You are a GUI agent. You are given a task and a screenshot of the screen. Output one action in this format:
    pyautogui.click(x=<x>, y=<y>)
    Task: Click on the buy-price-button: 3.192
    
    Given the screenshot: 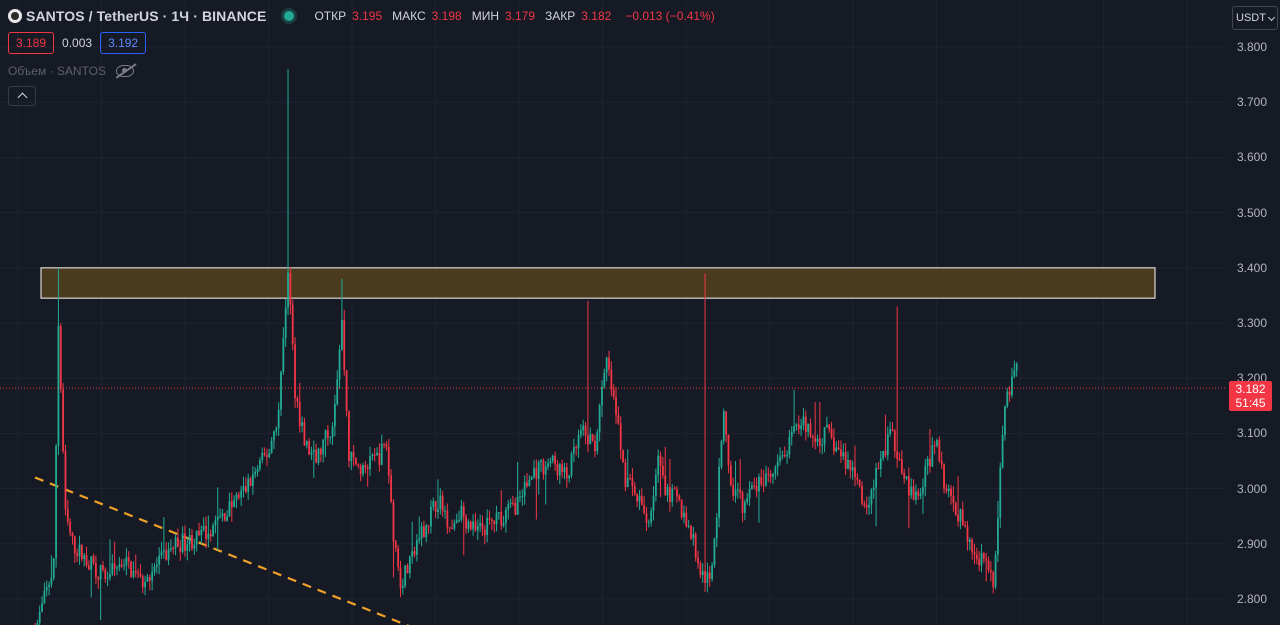 What is the action you would take?
    pyautogui.click(x=123, y=43)
    